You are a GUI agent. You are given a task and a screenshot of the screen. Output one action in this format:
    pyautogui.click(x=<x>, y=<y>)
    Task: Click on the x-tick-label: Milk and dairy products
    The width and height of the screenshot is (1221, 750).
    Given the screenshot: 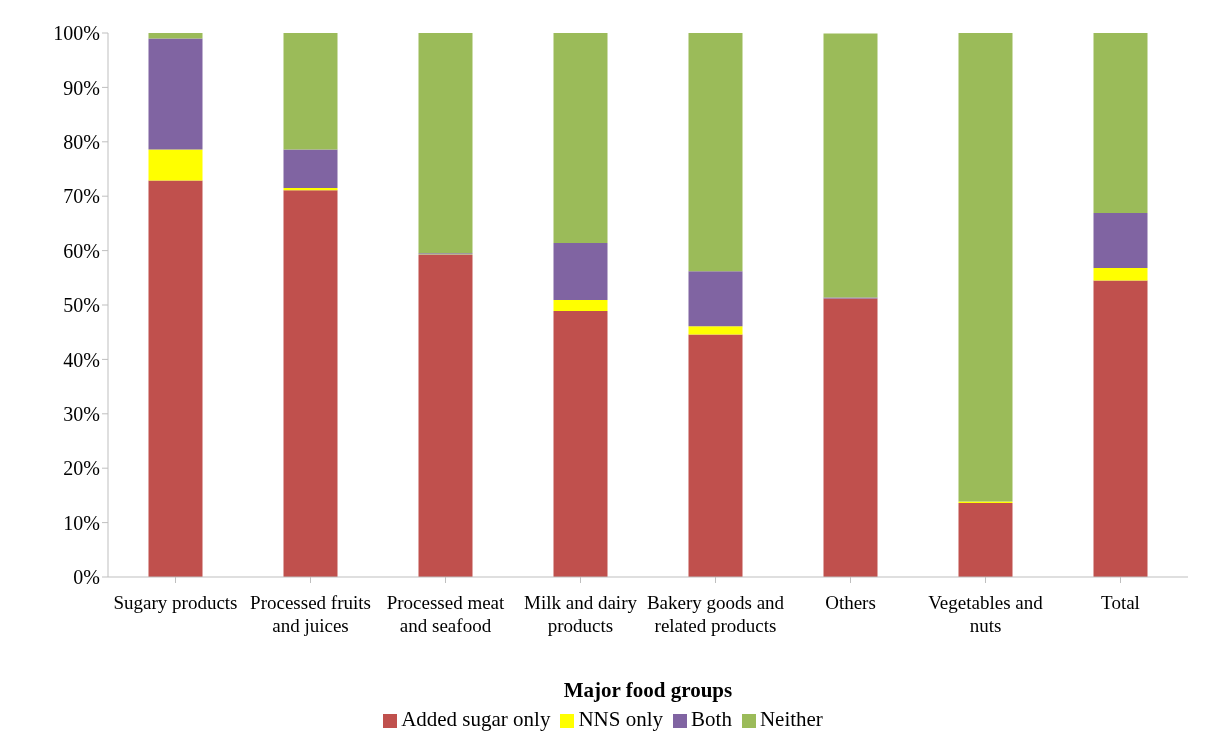 What is the action you would take?
    pyautogui.click(x=581, y=614)
    